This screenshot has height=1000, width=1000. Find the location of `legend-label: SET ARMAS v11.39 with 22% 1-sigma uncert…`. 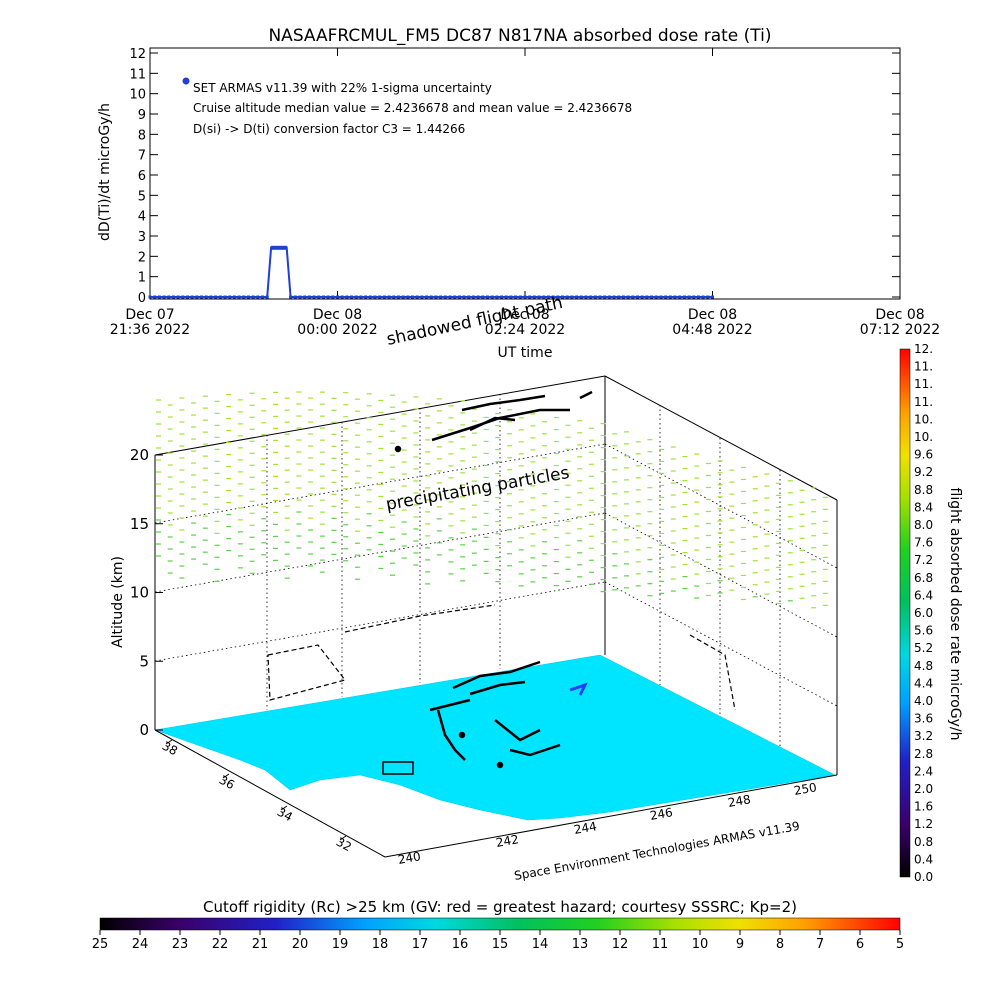

legend-label: SET ARMAS v11.39 with 22% 1-sigma uncert… is located at coordinates (342, 88).